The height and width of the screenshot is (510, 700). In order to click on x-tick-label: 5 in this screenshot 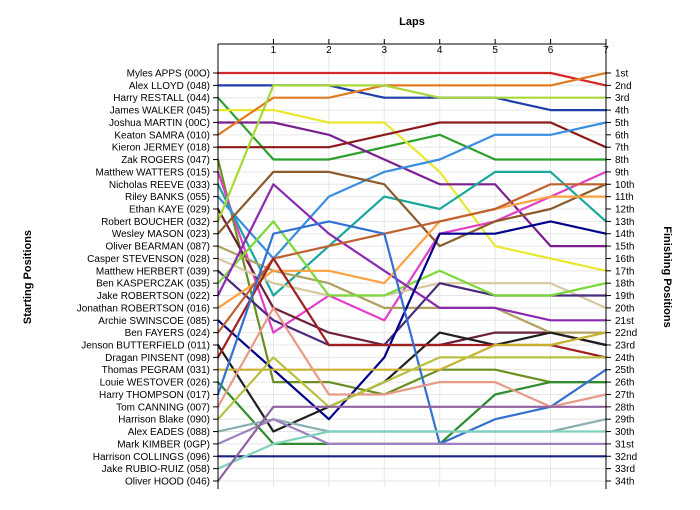, I will do `click(495, 50)`.